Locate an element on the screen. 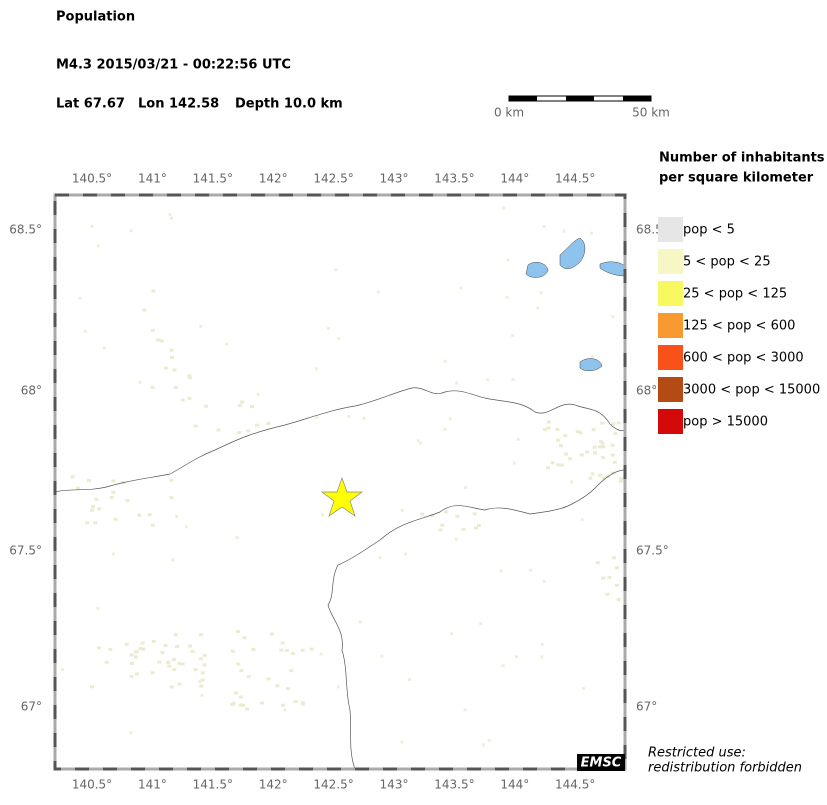 Image resolution: width=827 pixels, height=805 pixels. lat-tick-label: 68° is located at coordinates (646, 391).